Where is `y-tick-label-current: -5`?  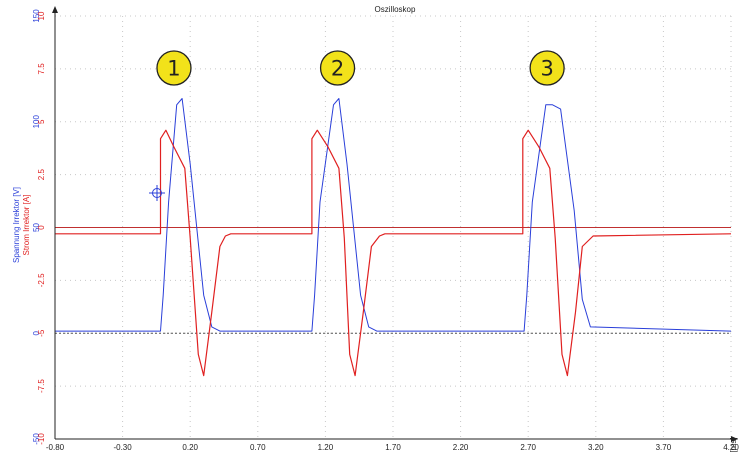 y-tick-label-current: -5 is located at coordinates (41, 333).